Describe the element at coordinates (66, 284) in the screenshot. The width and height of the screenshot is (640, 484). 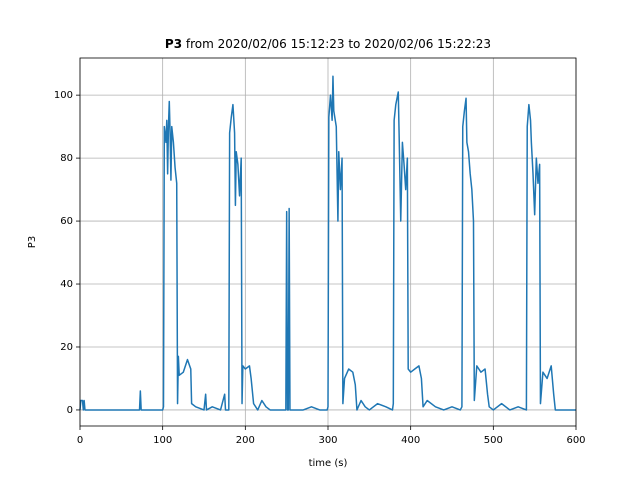
I see `y-tick-label: 40` at that location.